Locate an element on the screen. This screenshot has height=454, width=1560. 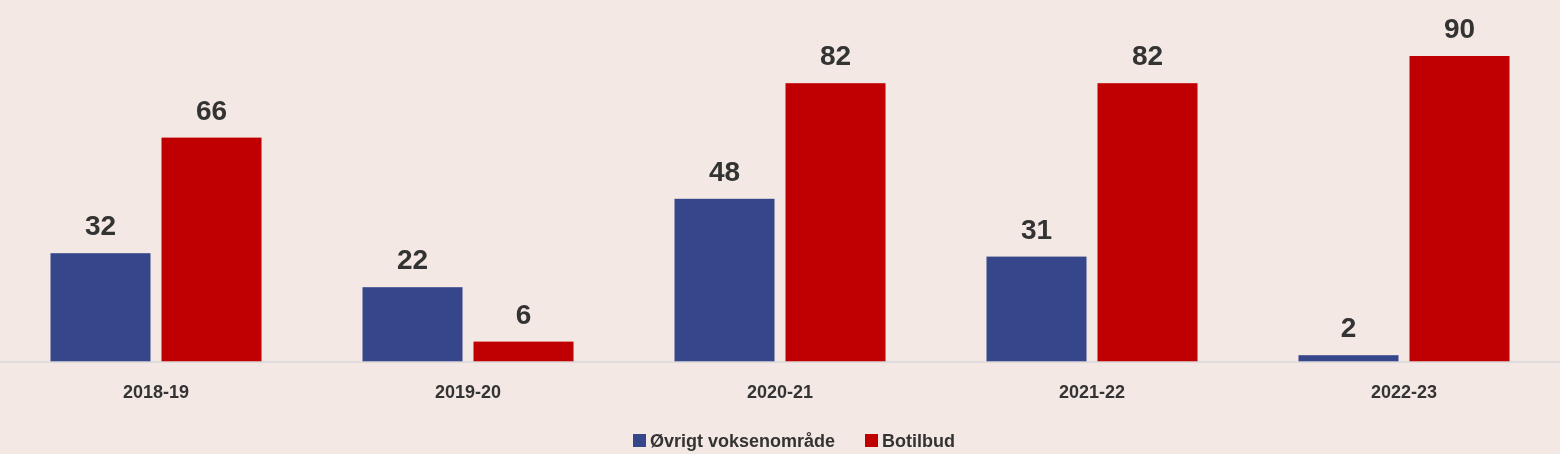
data-label: 48 is located at coordinates (724, 171).